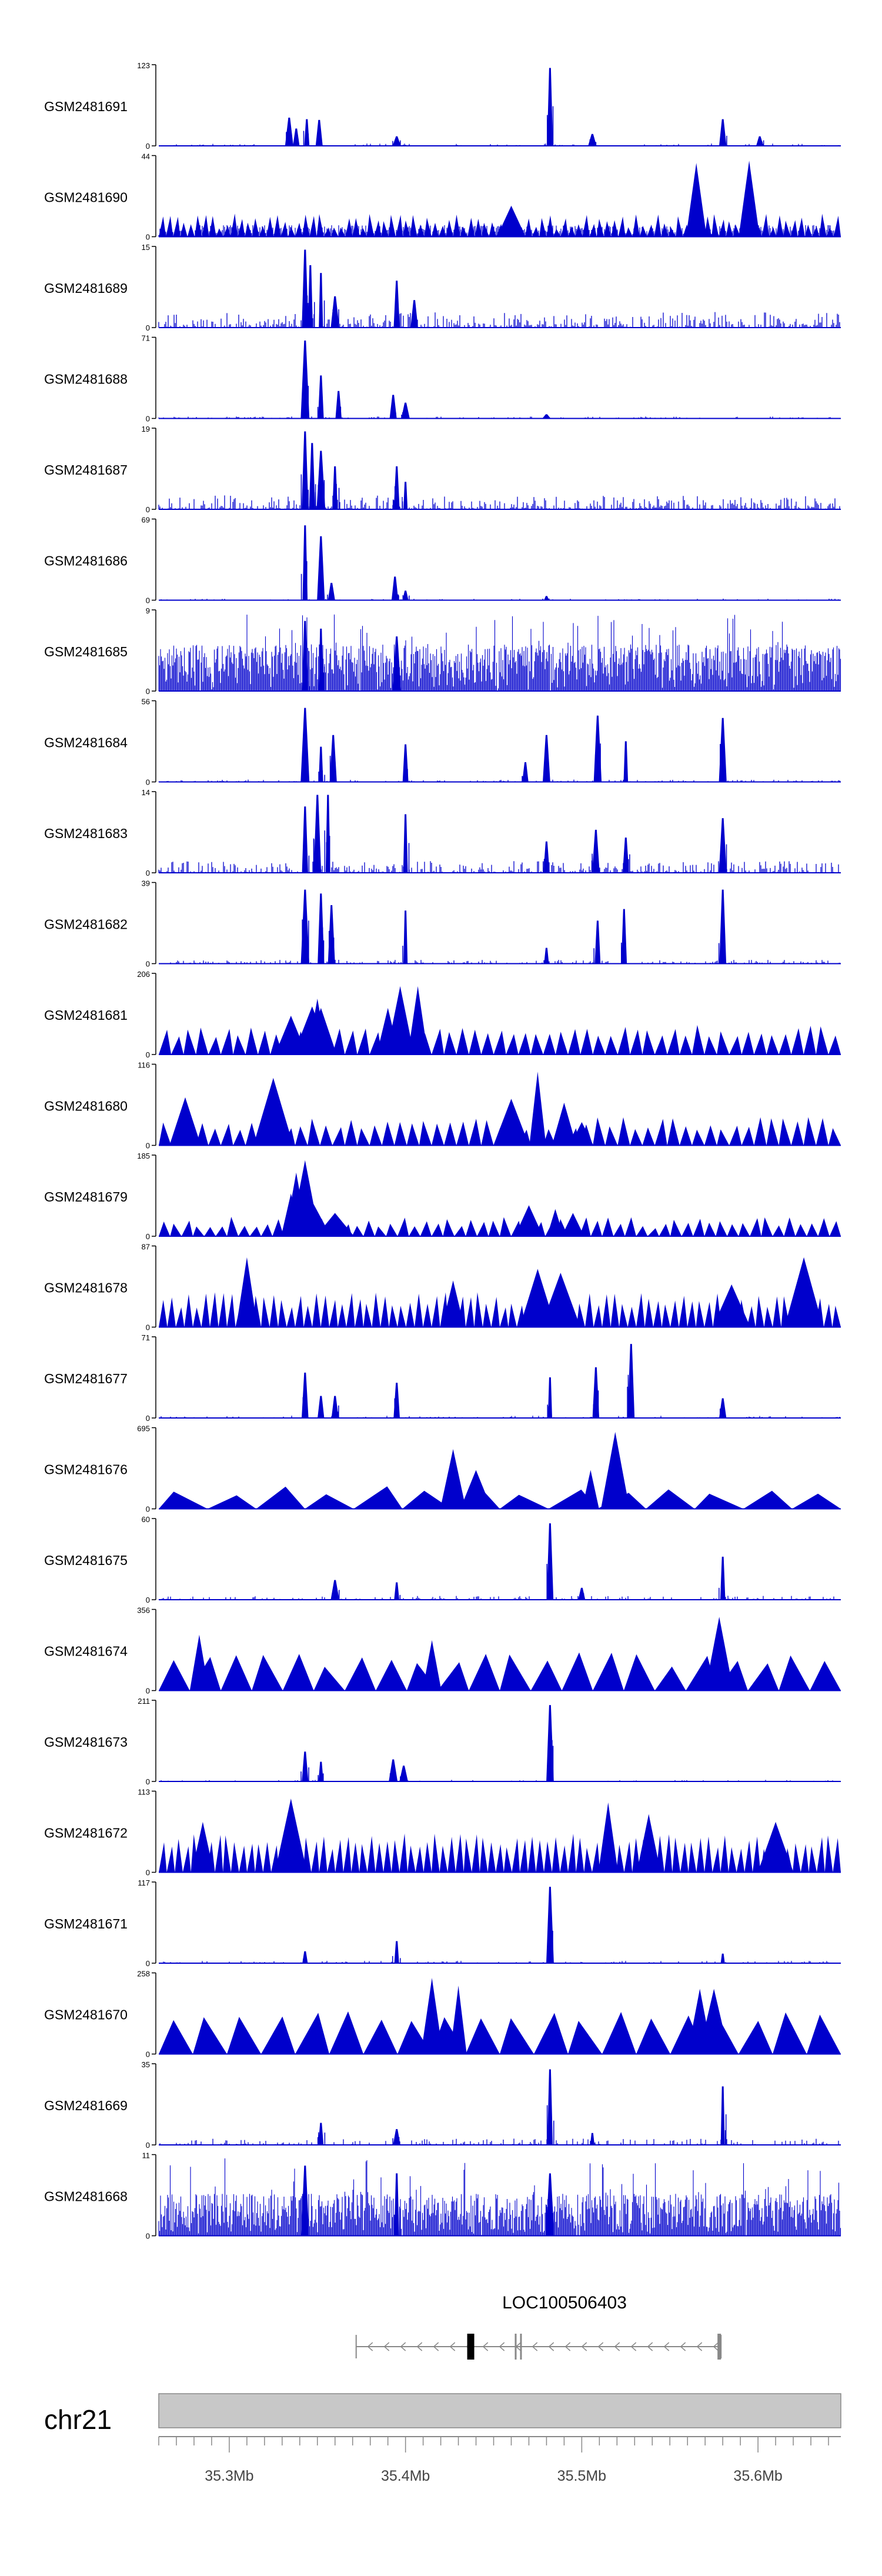  Describe the element at coordinates (143, 1428) in the screenshot. I see `y-max-label: 695` at that location.